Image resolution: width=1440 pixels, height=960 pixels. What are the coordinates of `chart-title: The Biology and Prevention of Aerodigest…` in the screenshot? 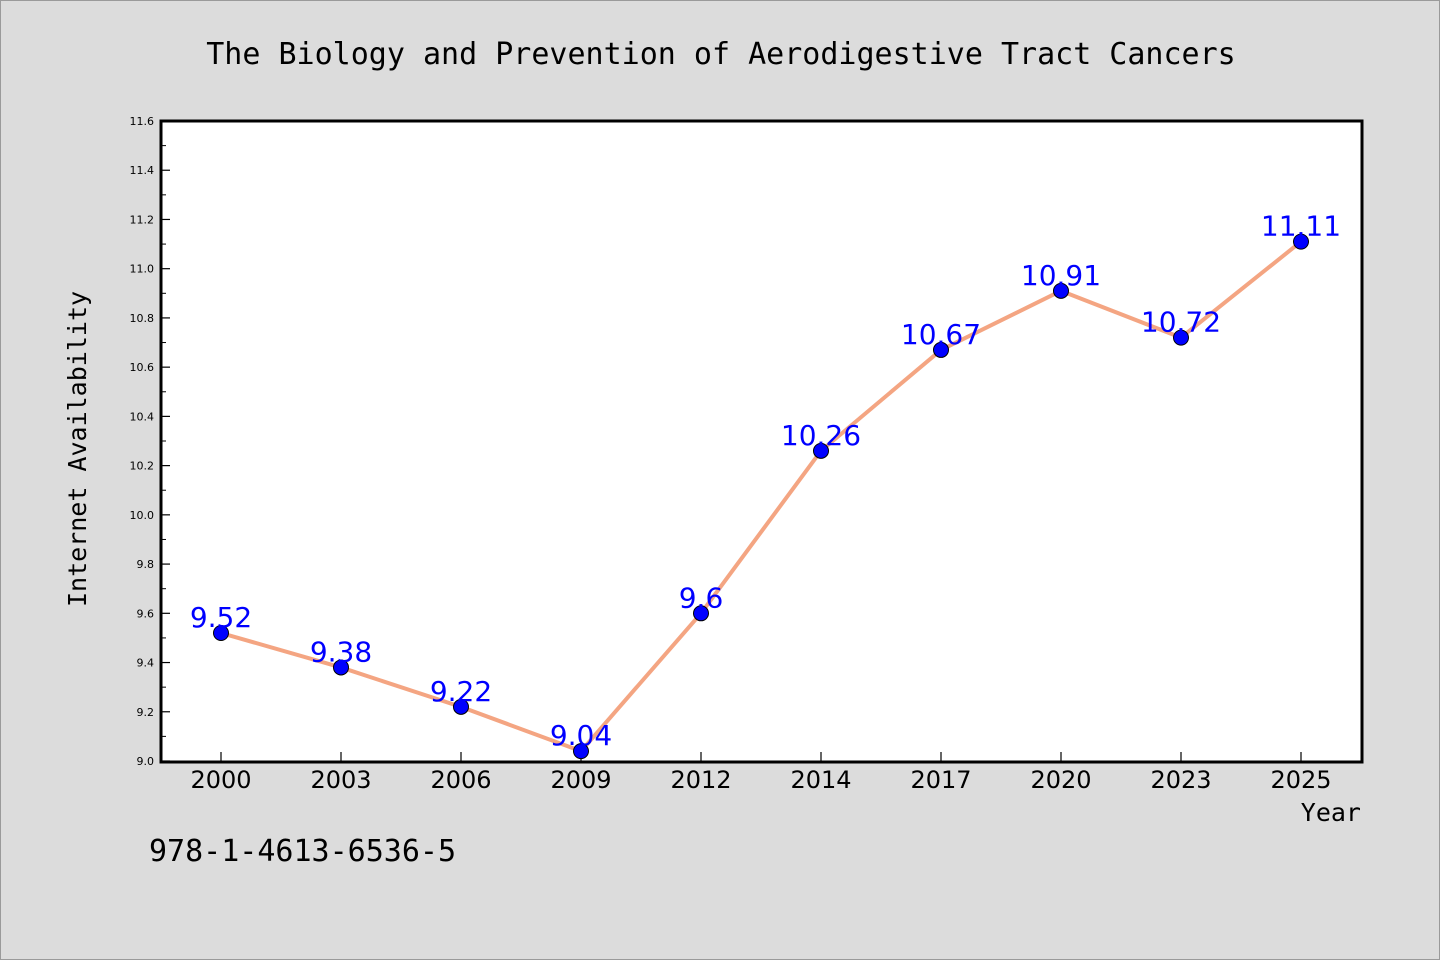 It's located at (721, 54).